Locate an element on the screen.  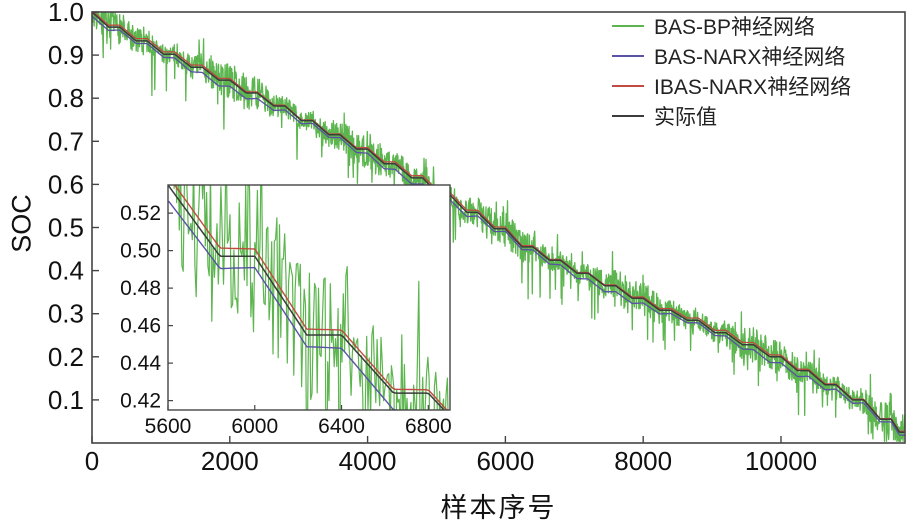
inset-bas-bp-line is located at coordinates (308, 297).